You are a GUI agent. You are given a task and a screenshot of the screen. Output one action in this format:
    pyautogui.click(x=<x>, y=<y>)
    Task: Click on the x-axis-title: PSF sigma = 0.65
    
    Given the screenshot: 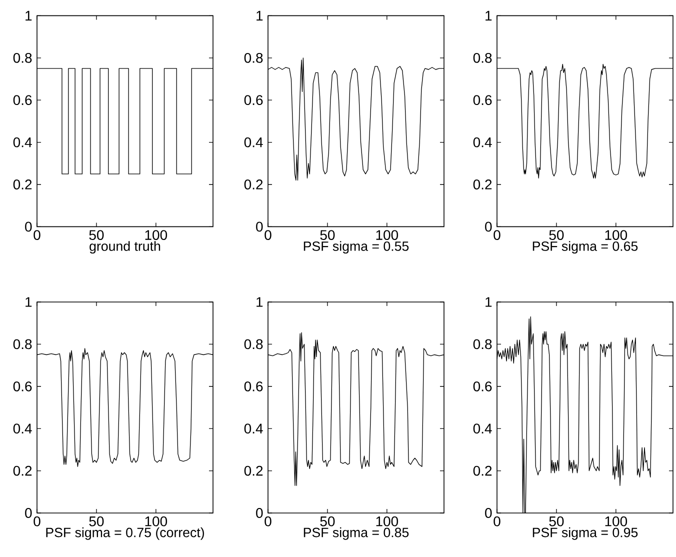 What is the action you would take?
    pyautogui.click(x=585, y=247)
    